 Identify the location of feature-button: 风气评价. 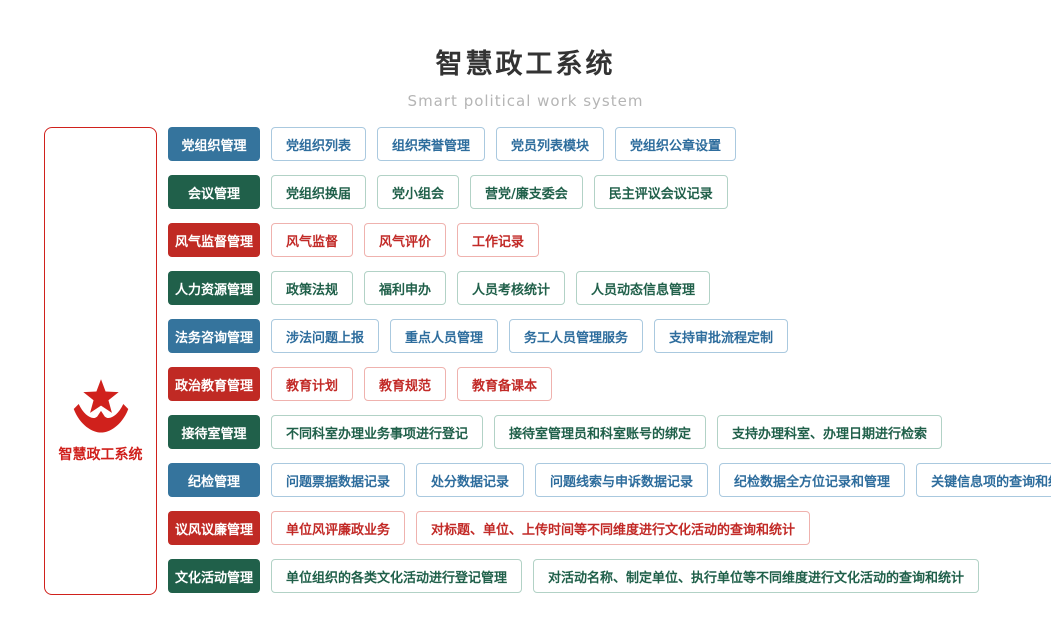
(405, 240).